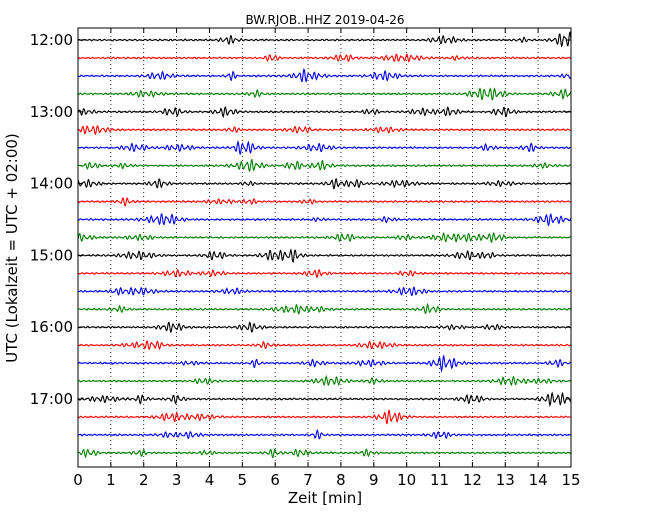  What do you see at coordinates (51, 112) in the screenshot?
I see `y-tick-label: 13:00` at bounding box center [51, 112].